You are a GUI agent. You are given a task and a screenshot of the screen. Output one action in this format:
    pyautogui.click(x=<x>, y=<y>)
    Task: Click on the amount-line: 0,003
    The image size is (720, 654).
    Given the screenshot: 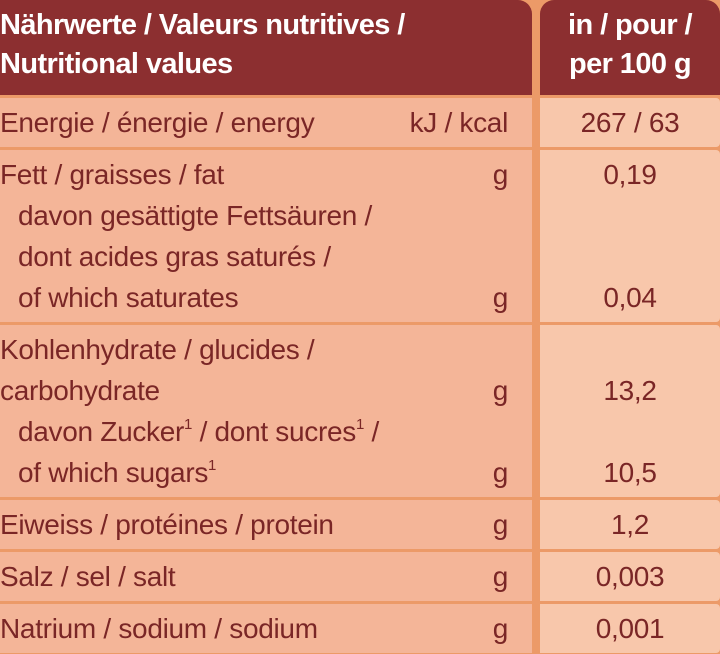 What is the action you would take?
    pyautogui.click(x=630, y=576)
    